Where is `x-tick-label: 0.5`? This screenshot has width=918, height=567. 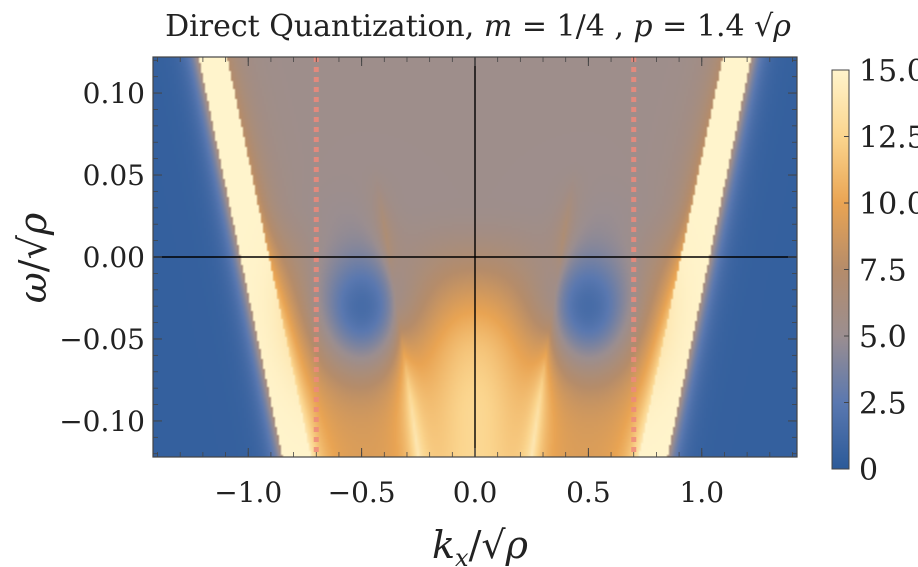
x-tick-label: 0.5 is located at coordinates (588, 492).